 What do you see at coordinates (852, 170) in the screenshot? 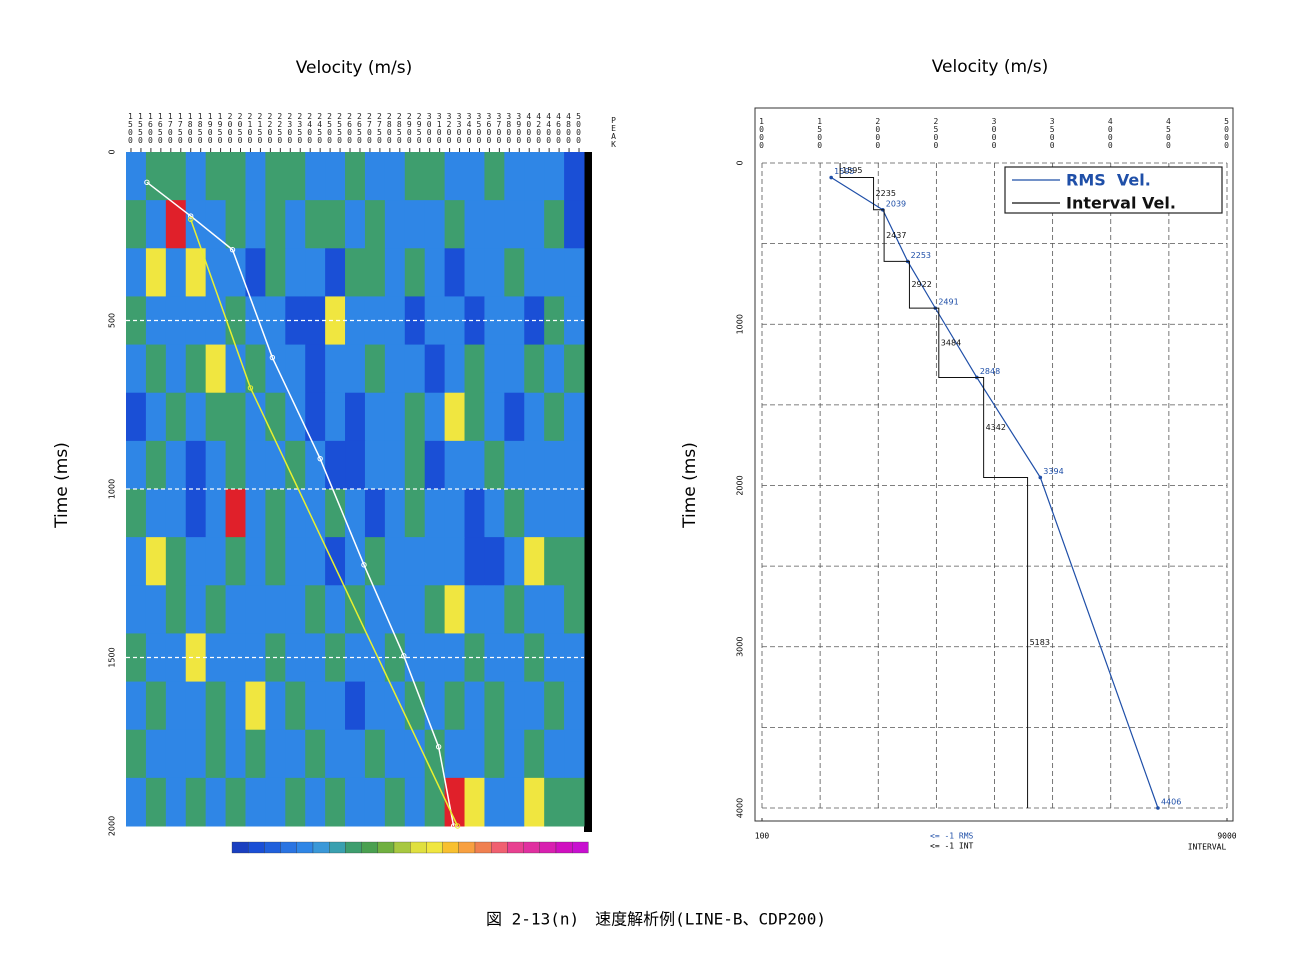
I see `data-label: 1595` at bounding box center [852, 170].